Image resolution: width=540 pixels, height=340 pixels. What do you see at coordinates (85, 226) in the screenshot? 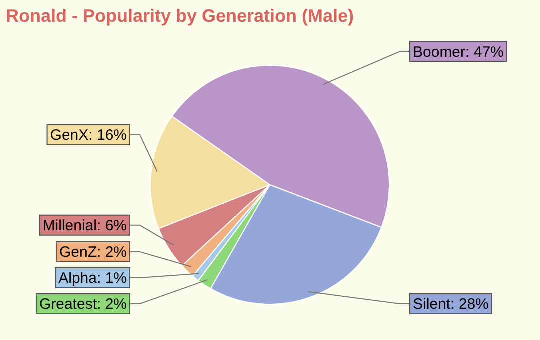
I see `slice-label: Millenial: 6%` at bounding box center [85, 226].